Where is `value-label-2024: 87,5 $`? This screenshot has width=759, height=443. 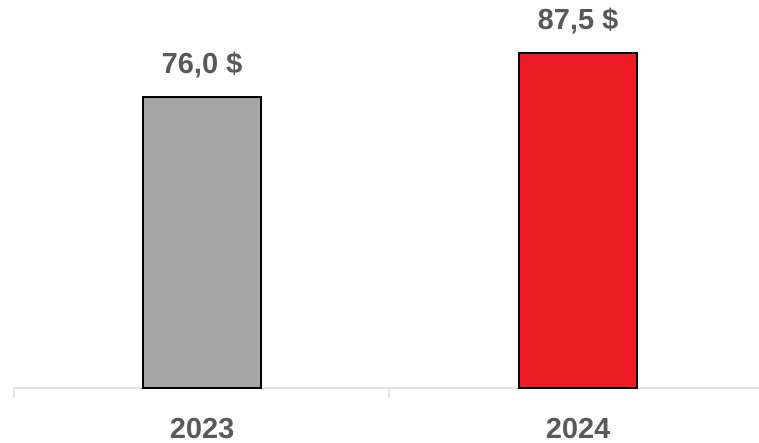 value-label-2024: 87,5 $ is located at coordinates (578, 20).